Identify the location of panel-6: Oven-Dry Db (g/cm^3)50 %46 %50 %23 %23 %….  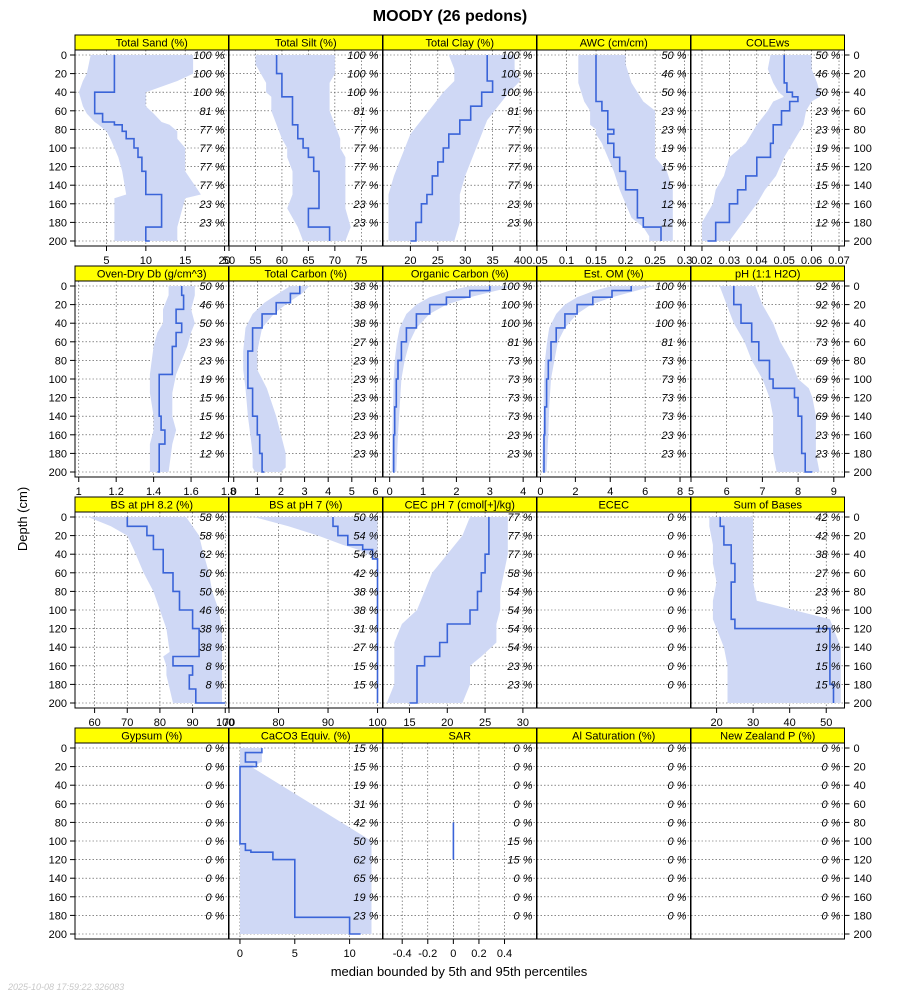
(142, 381).